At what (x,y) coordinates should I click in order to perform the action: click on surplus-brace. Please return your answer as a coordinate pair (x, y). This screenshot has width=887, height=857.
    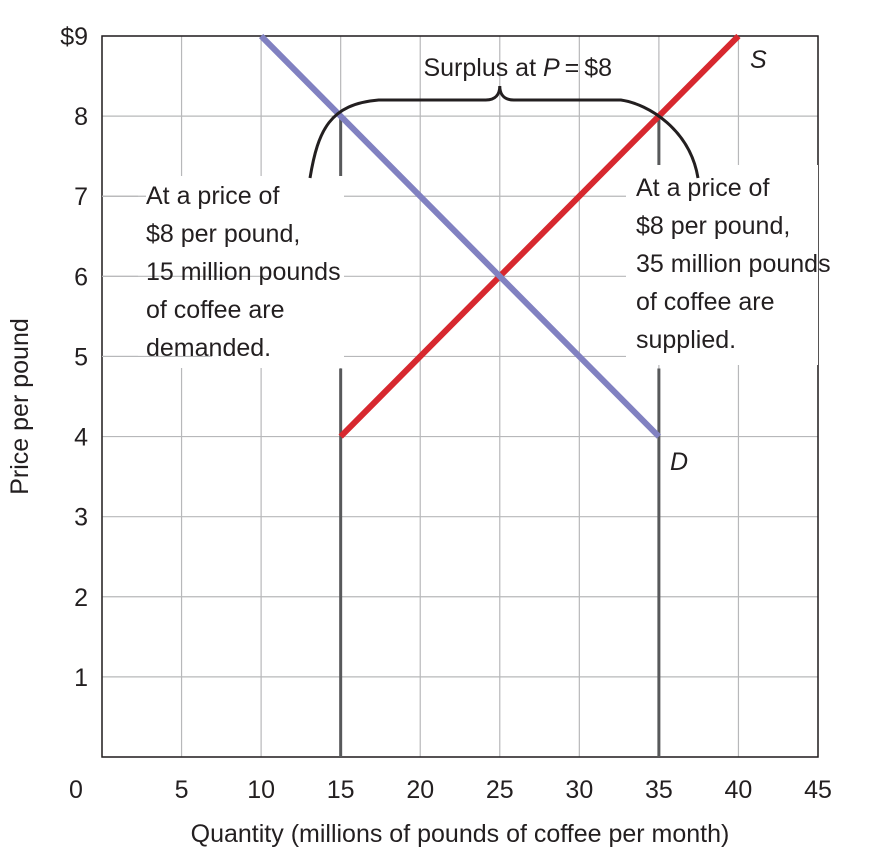
    Looking at the image, I should click on (504, 132).